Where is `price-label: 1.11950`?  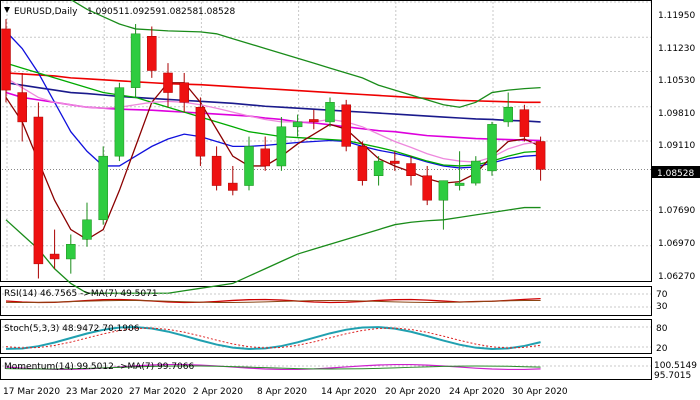 price-label: 1.11950 is located at coordinates (676, 16).